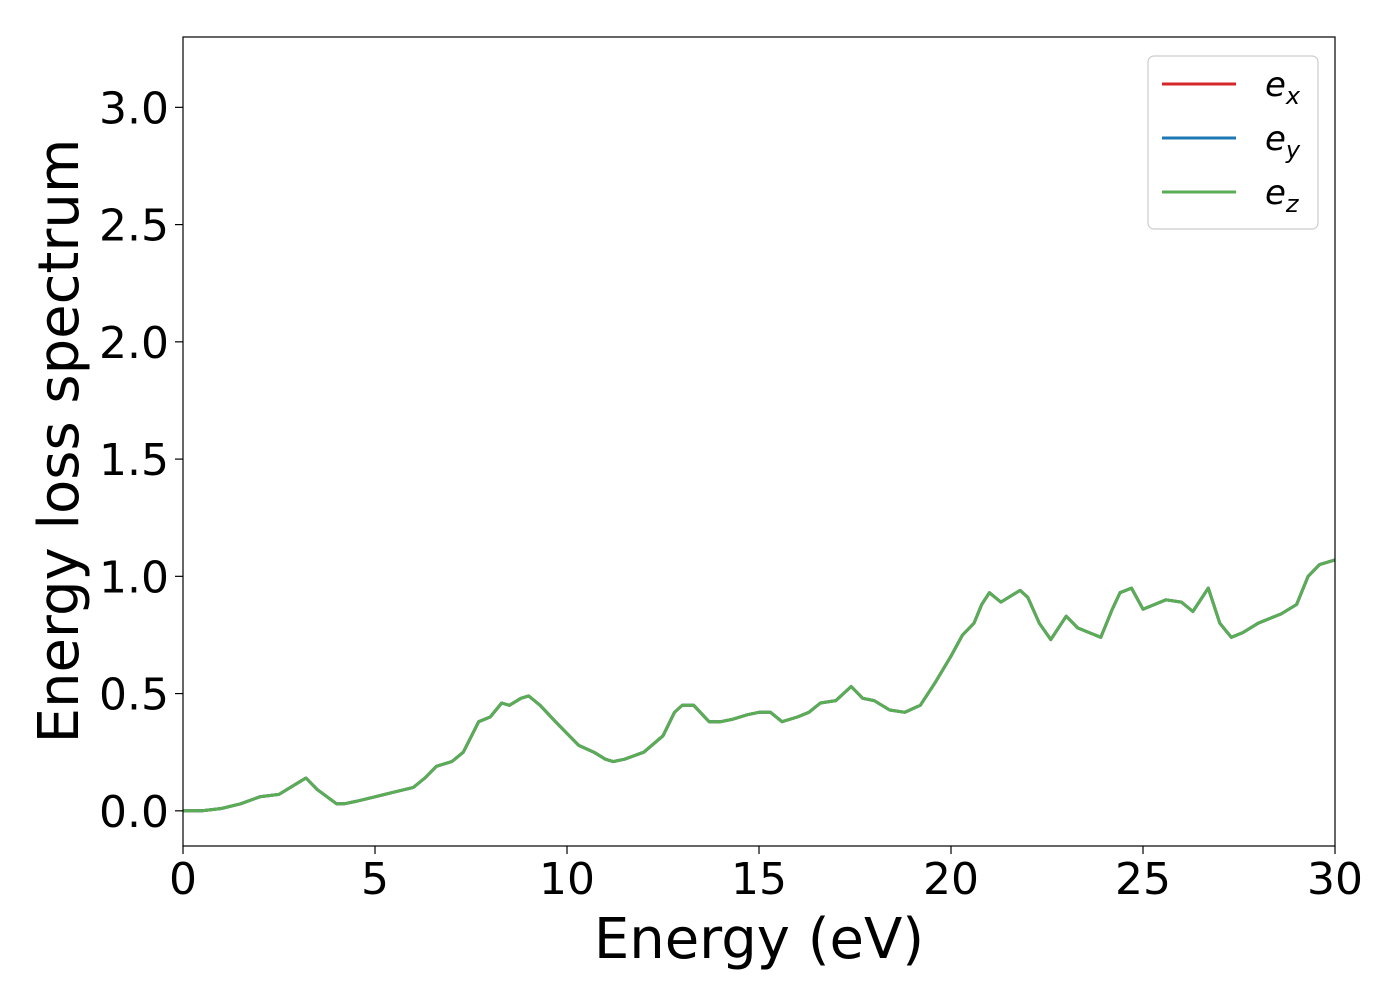  I want to click on y-tick-label: 0.5, so click(134, 695).